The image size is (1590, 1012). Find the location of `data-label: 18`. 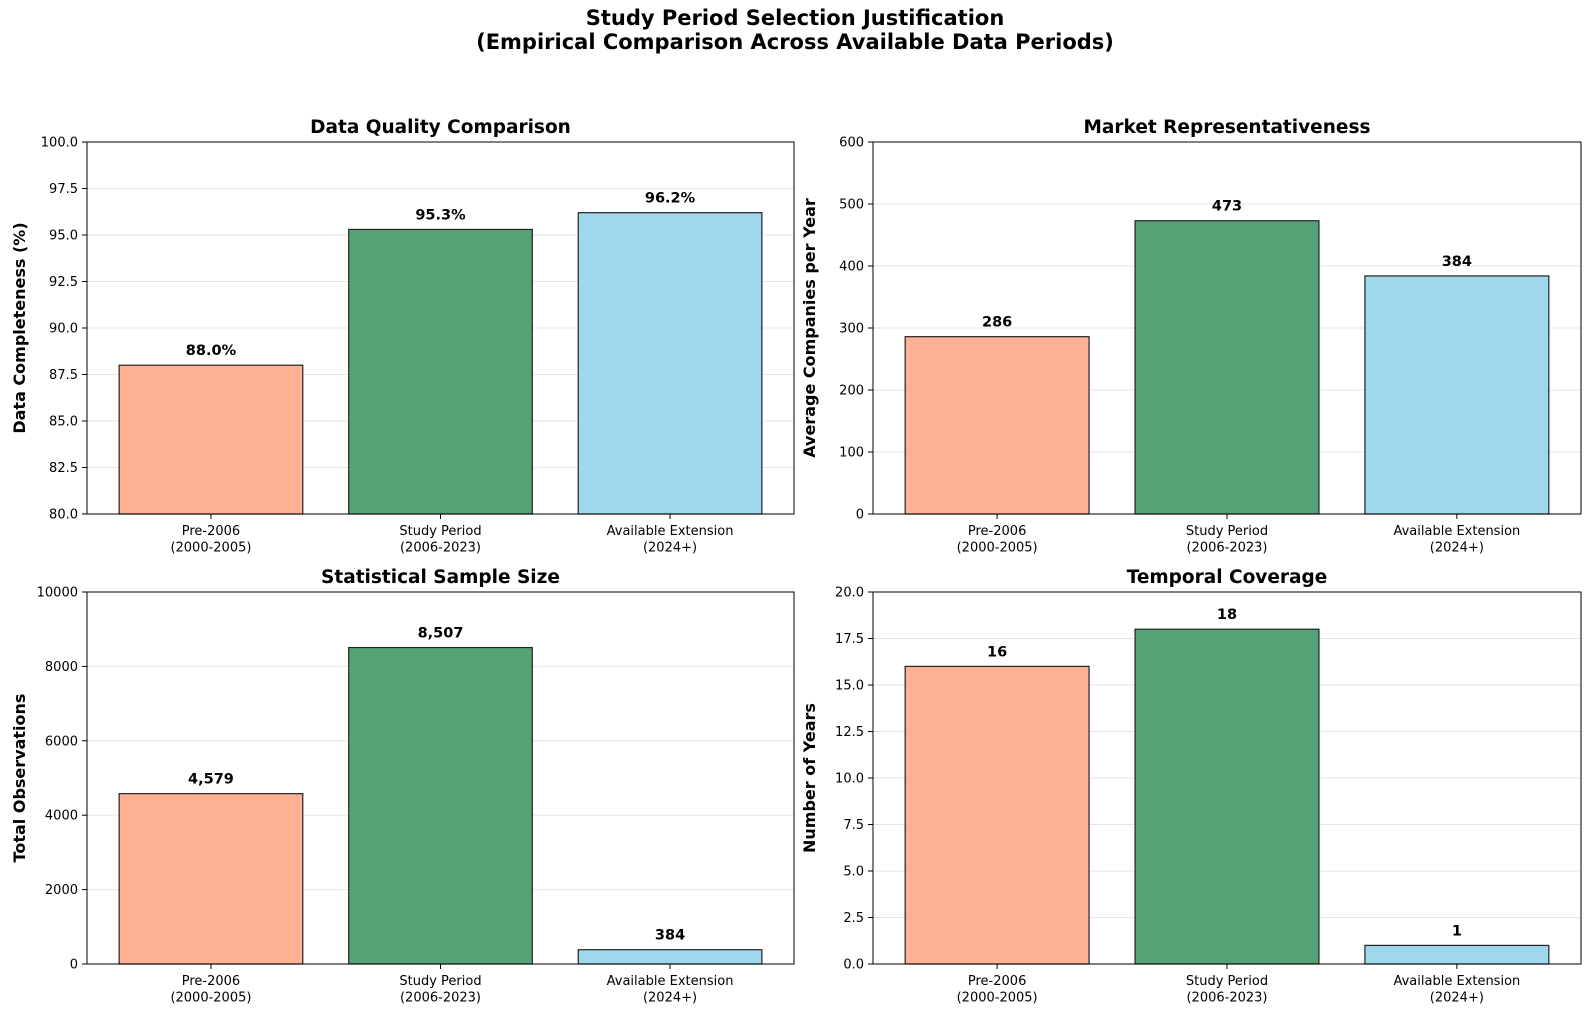

data-label: 18 is located at coordinates (1227, 615).